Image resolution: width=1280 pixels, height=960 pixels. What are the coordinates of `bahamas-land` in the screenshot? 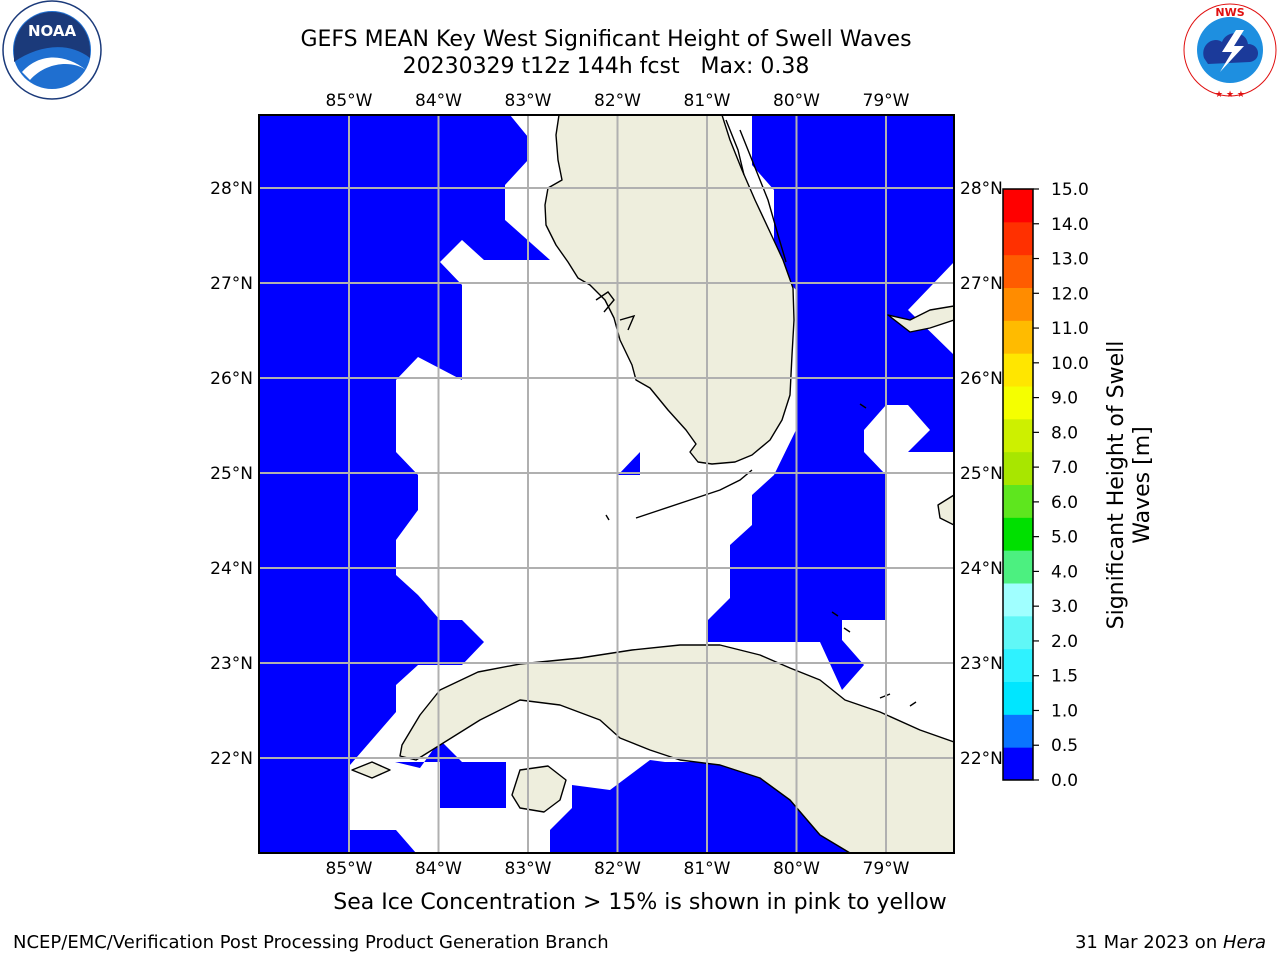 It's located at (920, 319).